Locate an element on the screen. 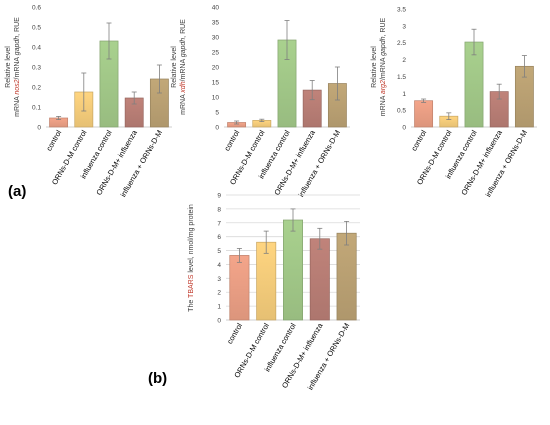 The height and width of the screenshot is (425, 550). y-tick-label: 40 is located at coordinates (216, 8).